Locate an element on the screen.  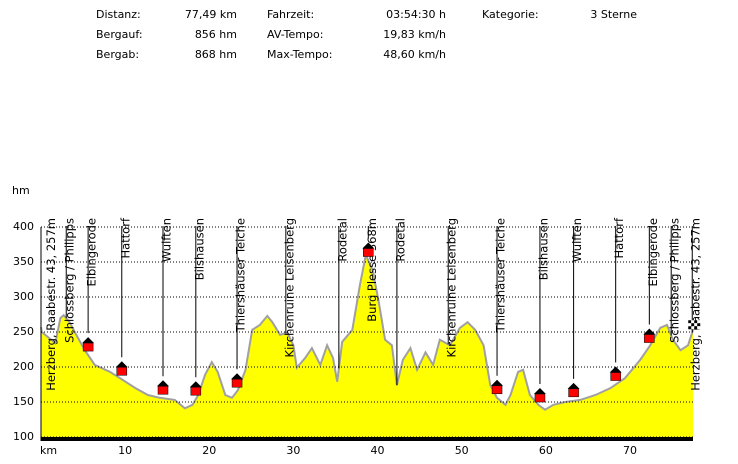
x-tick-label: 40 is located at coordinates (378, 450).